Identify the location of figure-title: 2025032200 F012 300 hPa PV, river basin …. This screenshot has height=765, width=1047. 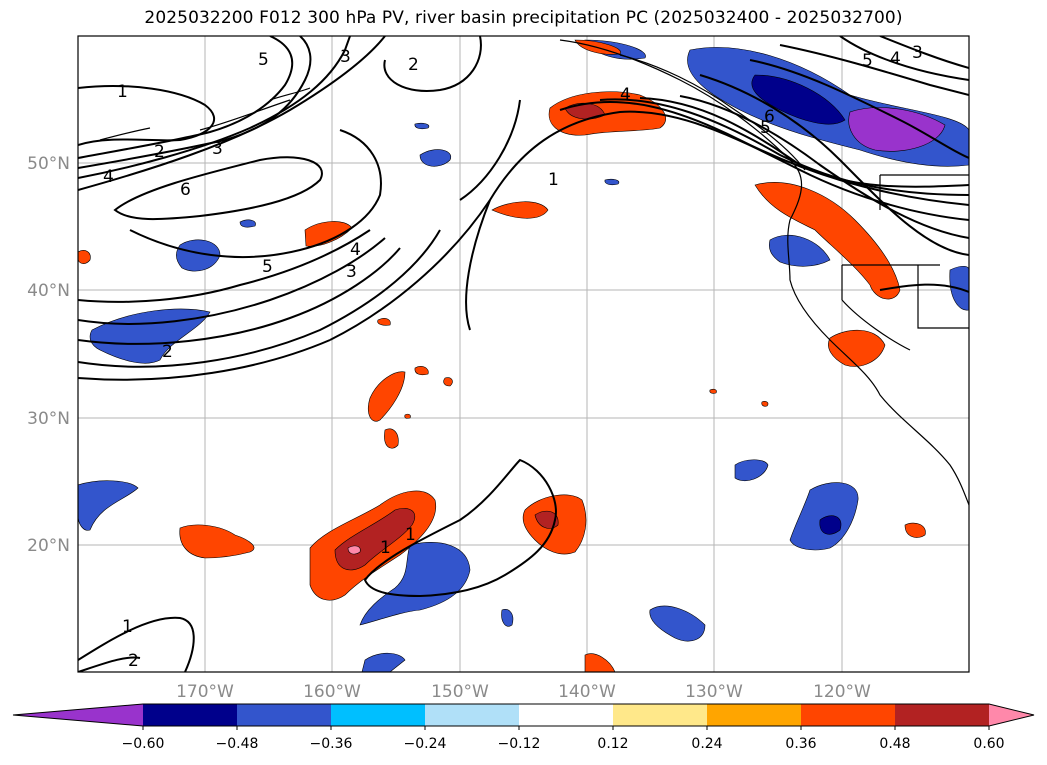
(523, 18).